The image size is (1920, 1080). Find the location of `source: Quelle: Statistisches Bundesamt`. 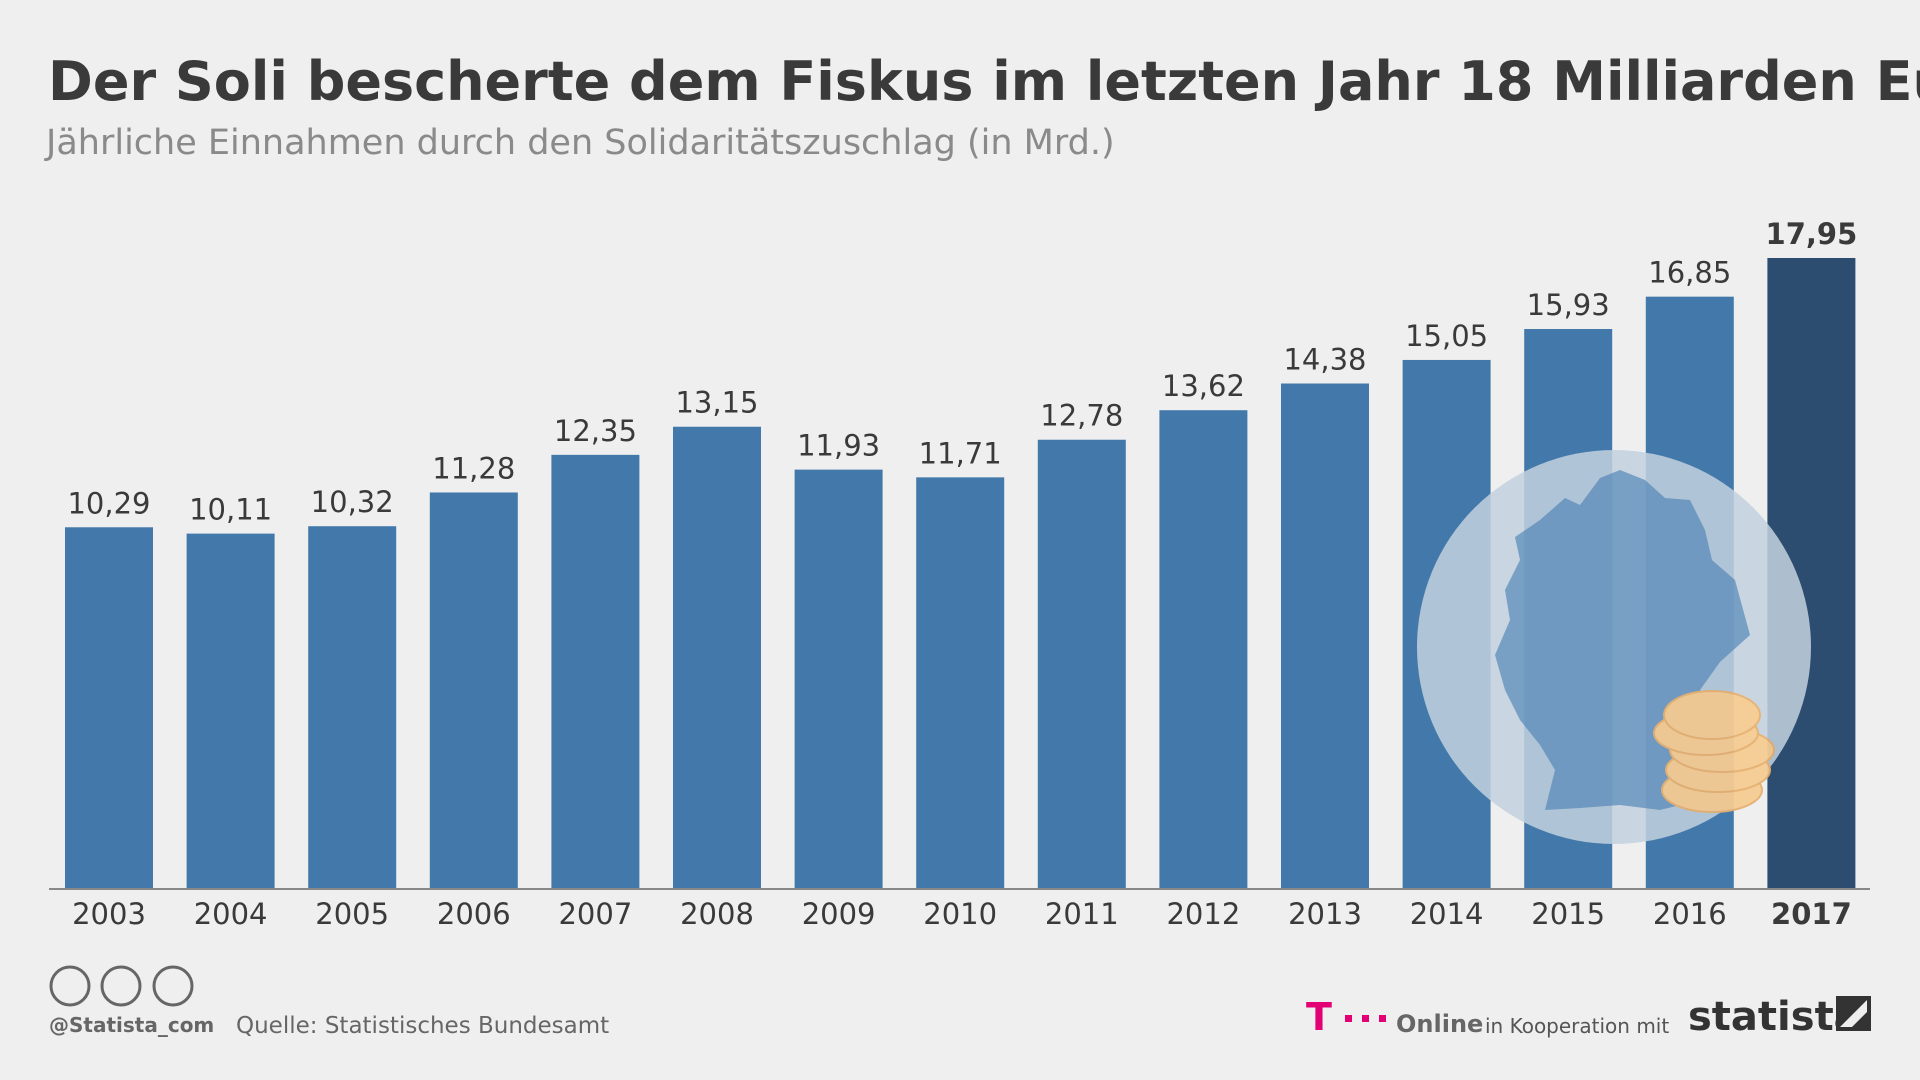

source: Quelle: Statistisches Bundesamt is located at coordinates (422, 1026).